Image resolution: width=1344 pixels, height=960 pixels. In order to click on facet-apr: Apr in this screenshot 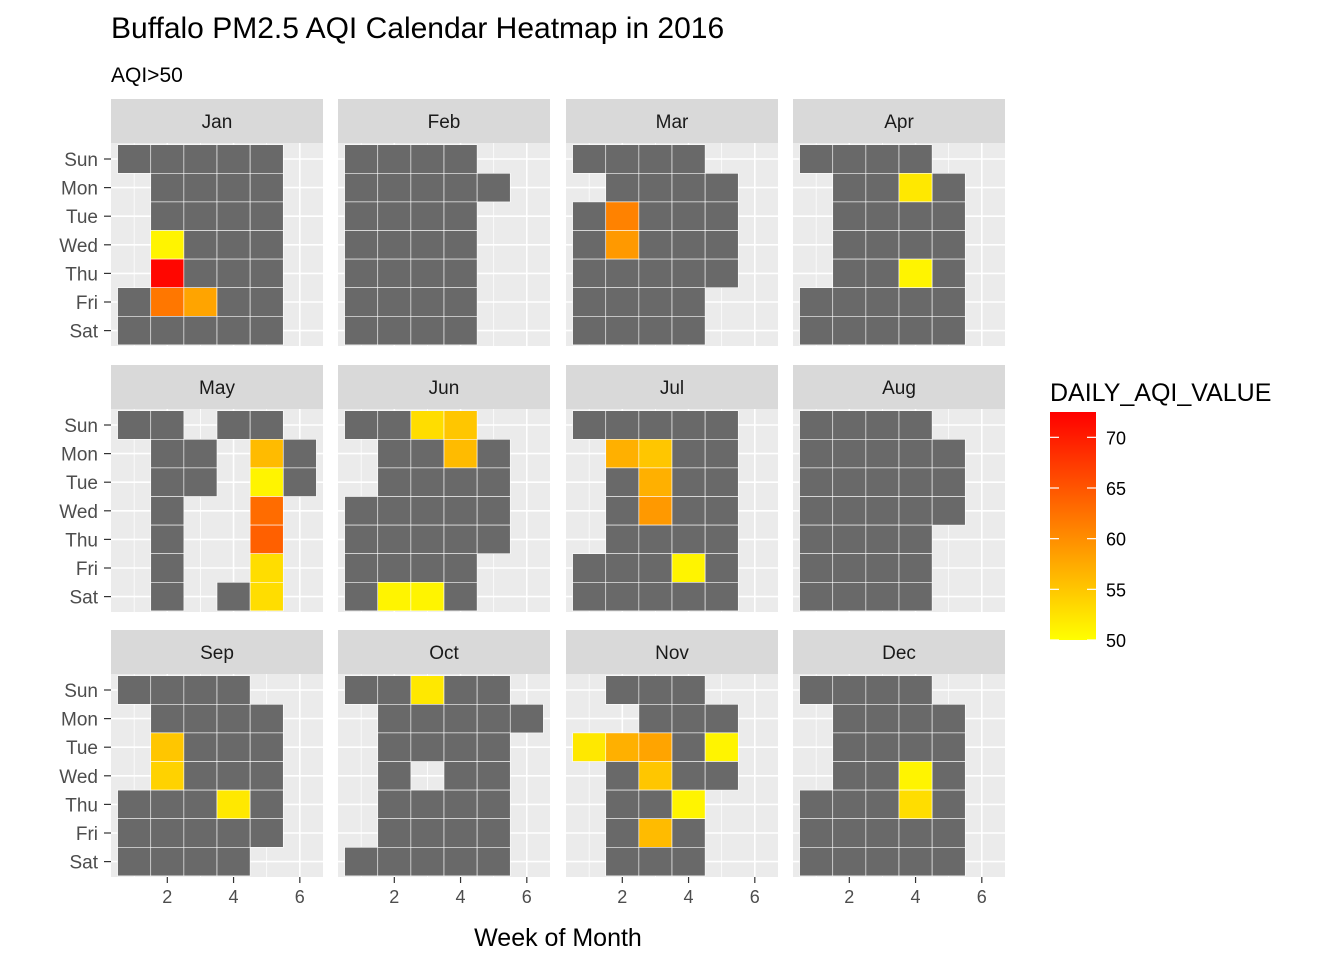, I will do `click(899, 222)`.